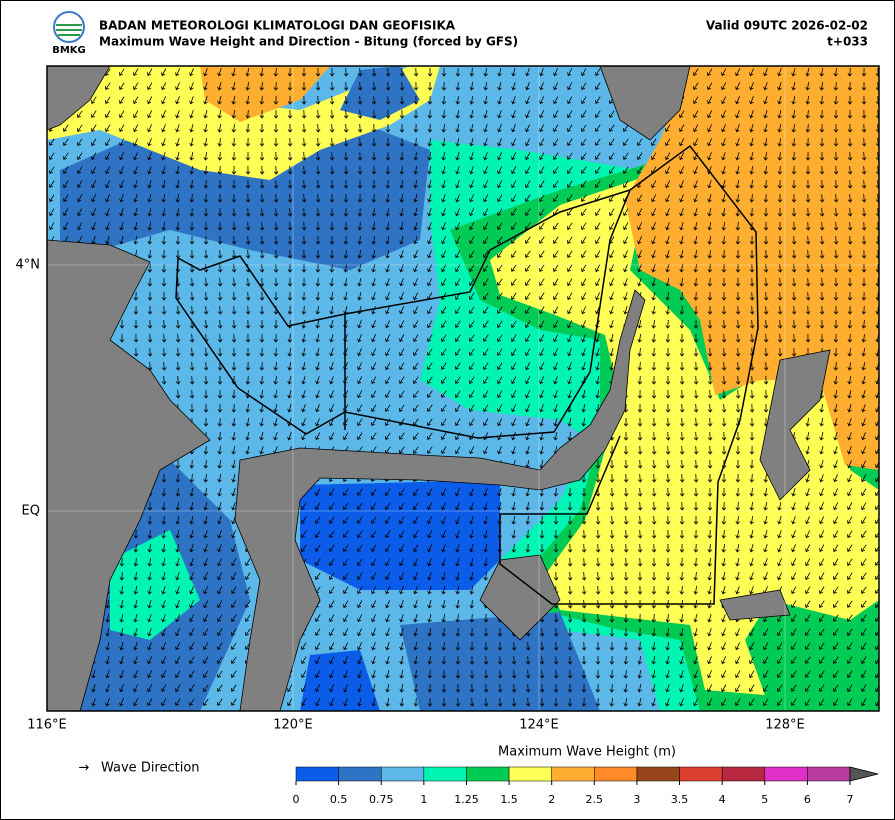  Describe the element at coordinates (645, 103) in the screenshot. I see `mindanao` at that location.